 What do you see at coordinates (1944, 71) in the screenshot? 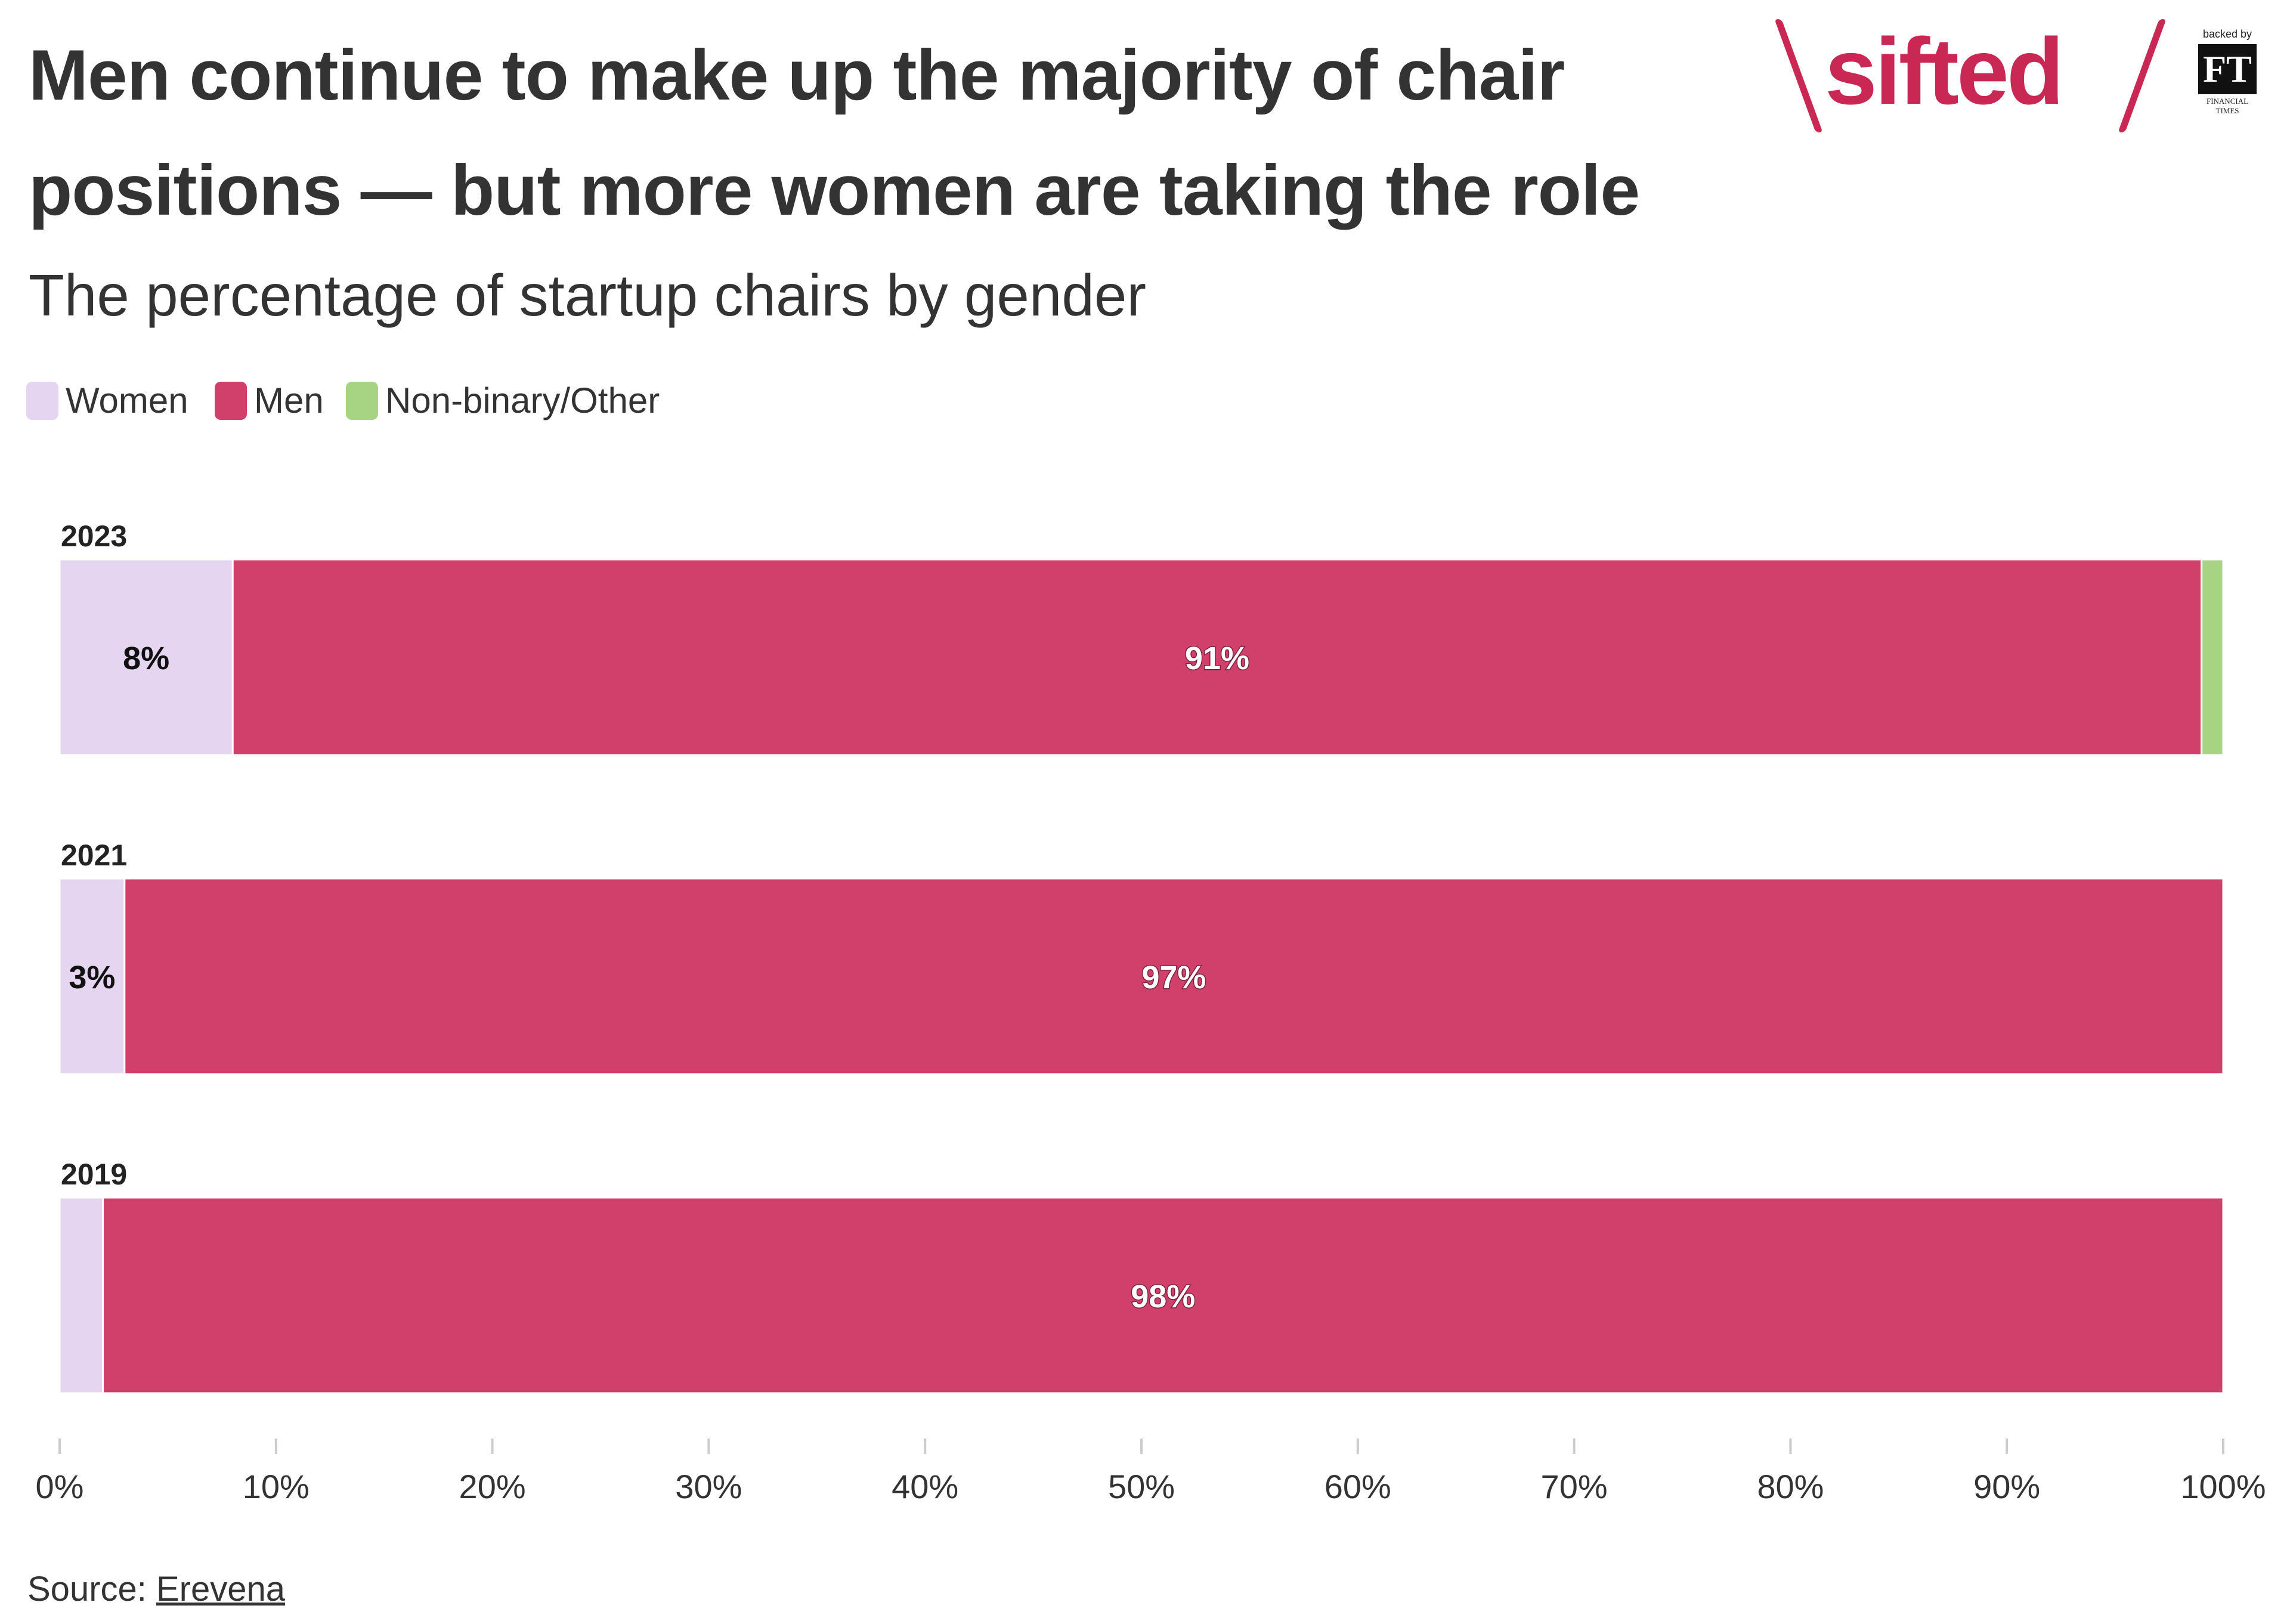
I see `logo-wordmark: sifted` at bounding box center [1944, 71].